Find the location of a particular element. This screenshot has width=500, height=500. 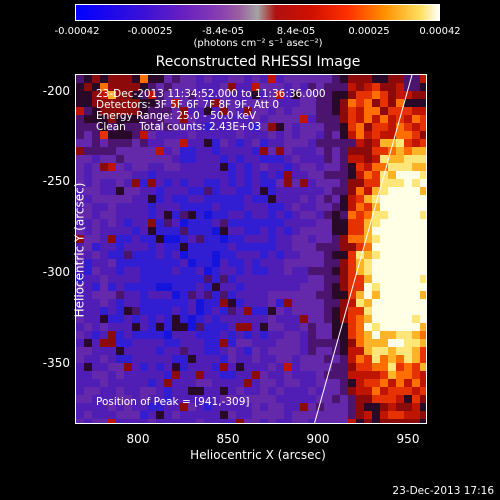

limb-line is located at coordinates (363, 249).